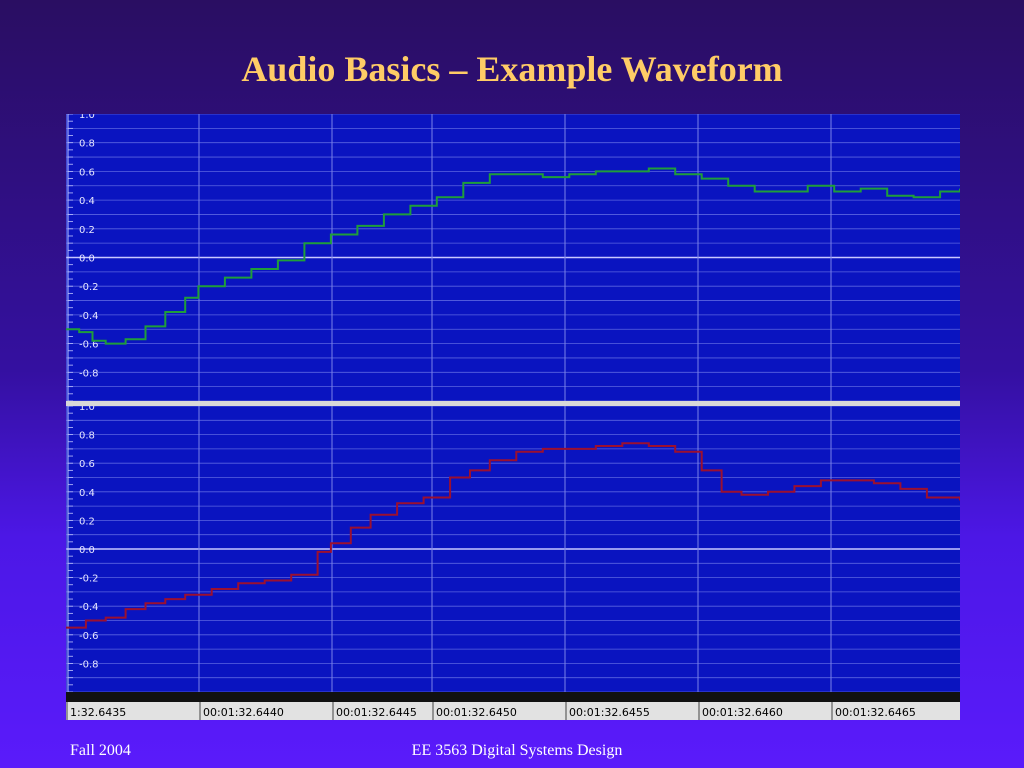 This screenshot has width=1024, height=768. What do you see at coordinates (513, 403) in the screenshot?
I see `channel-divider` at bounding box center [513, 403].